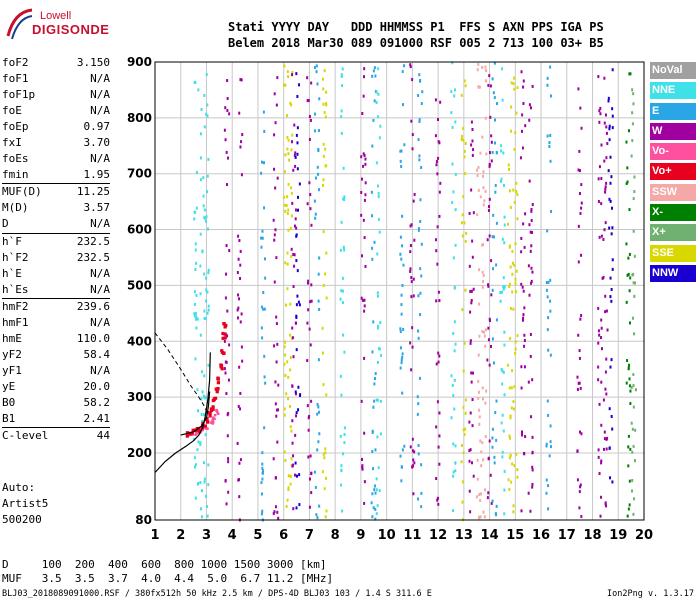 The image size is (700, 600). Describe the element at coordinates (541, 535) in the screenshot. I see `x-tick-label: 16` at that location.